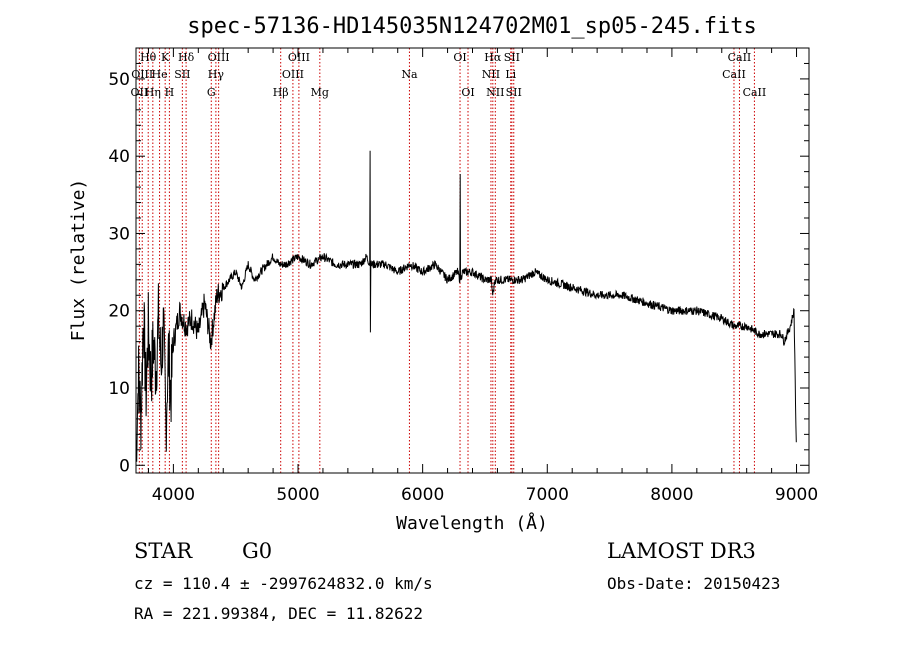 This screenshot has width=900, height=649. I want to click on line-label: G, so click(211, 92).